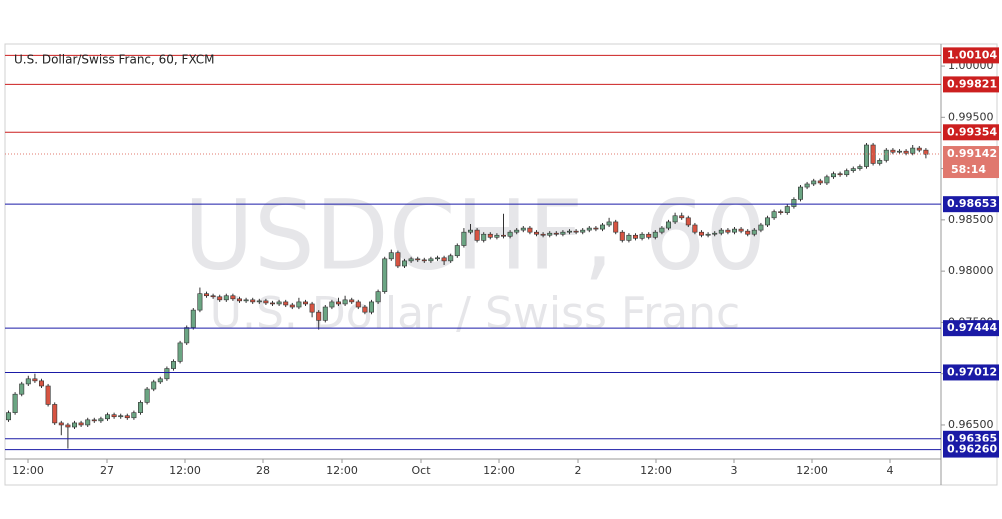  I want to click on level-tag-label: 0.96260, so click(972, 449).